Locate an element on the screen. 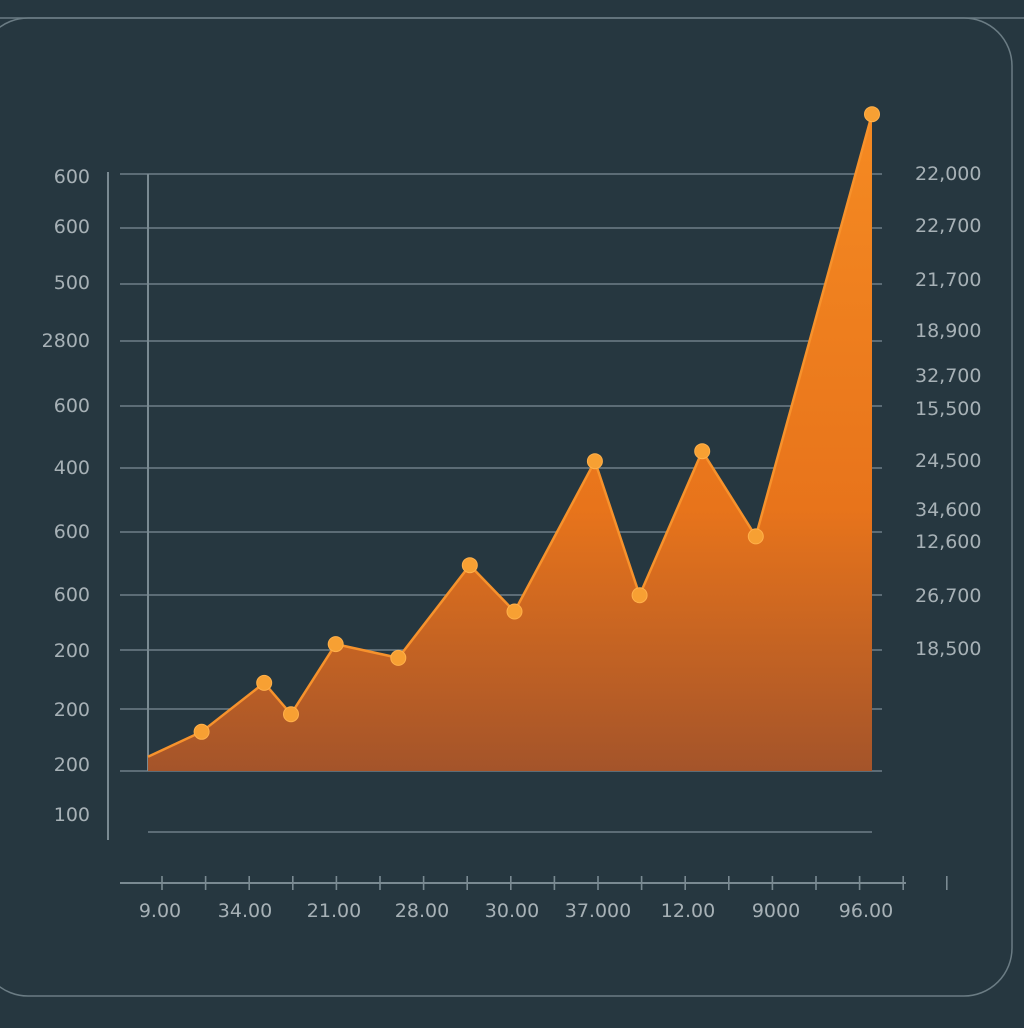 The height and width of the screenshot is (1028, 1024). x-tick-label: 30.00 is located at coordinates (512, 911).